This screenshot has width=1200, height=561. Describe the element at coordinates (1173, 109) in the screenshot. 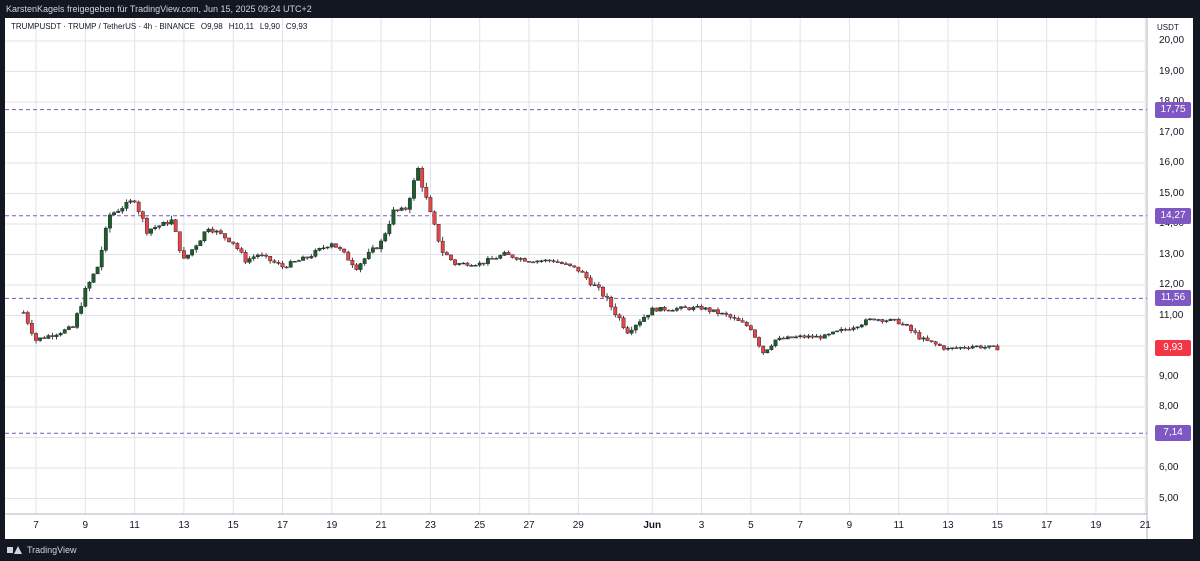

I see `level-price-tag: 17,75` at that location.